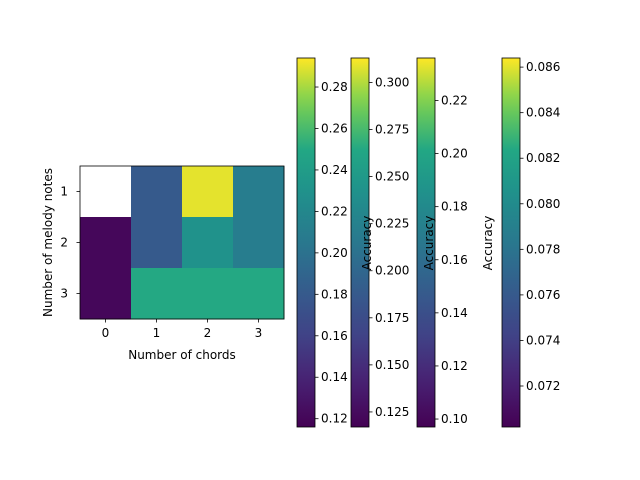 Image resolution: width=640 pixels, height=480 pixels. I want to click on colorbar-tick-label: 0.074, so click(543, 340).